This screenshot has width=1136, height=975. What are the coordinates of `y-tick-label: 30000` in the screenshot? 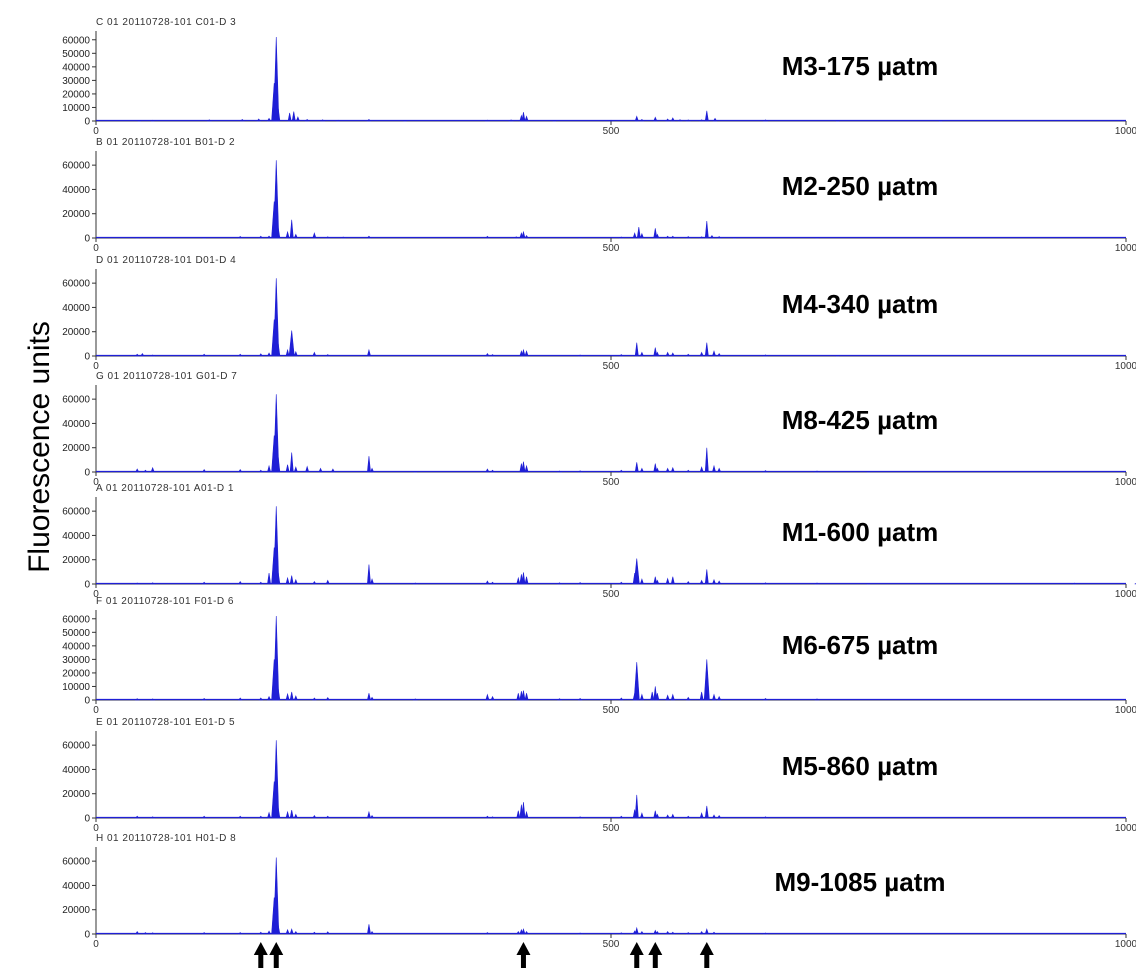 It's located at (76, 660).